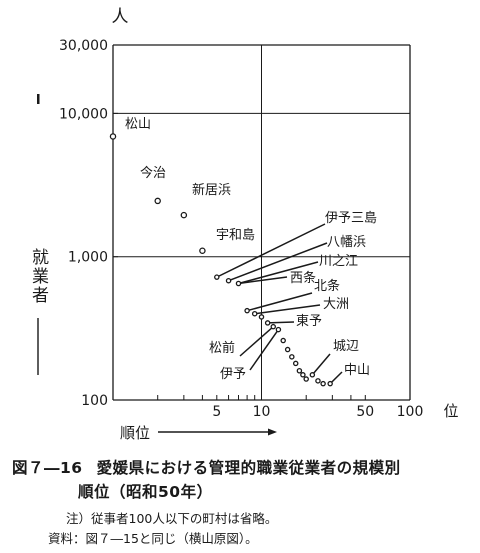  What do you see at coordinates (153, 538) in the screenshot?
I see `note-source: 資料：図７―15と同じ（横山原図）。` at bounding box center [153, 538].